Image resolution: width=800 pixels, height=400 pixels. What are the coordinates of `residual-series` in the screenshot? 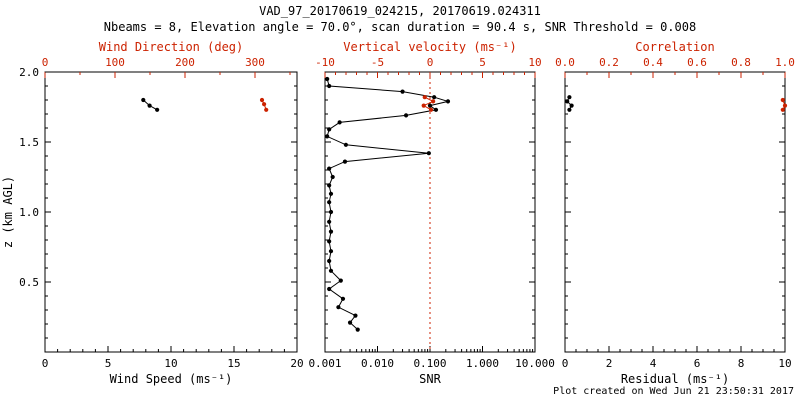 It's located at (569, 103).